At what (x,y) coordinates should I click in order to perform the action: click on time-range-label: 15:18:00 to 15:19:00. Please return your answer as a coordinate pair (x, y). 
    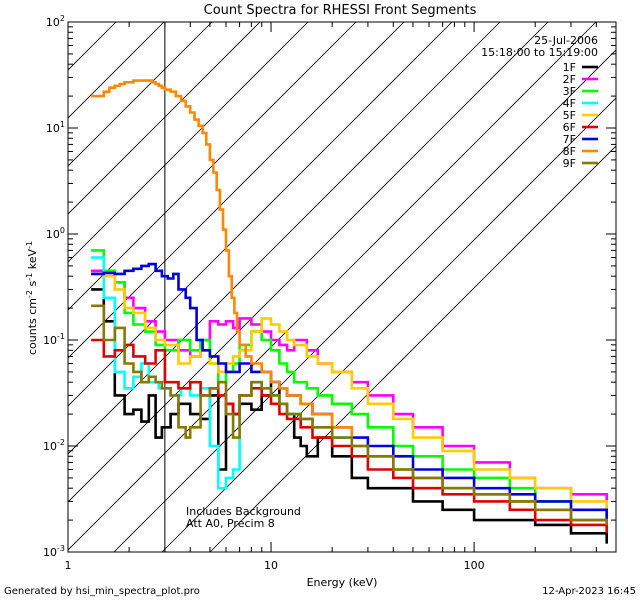
    Looking at the image, I should click on (539, 52).